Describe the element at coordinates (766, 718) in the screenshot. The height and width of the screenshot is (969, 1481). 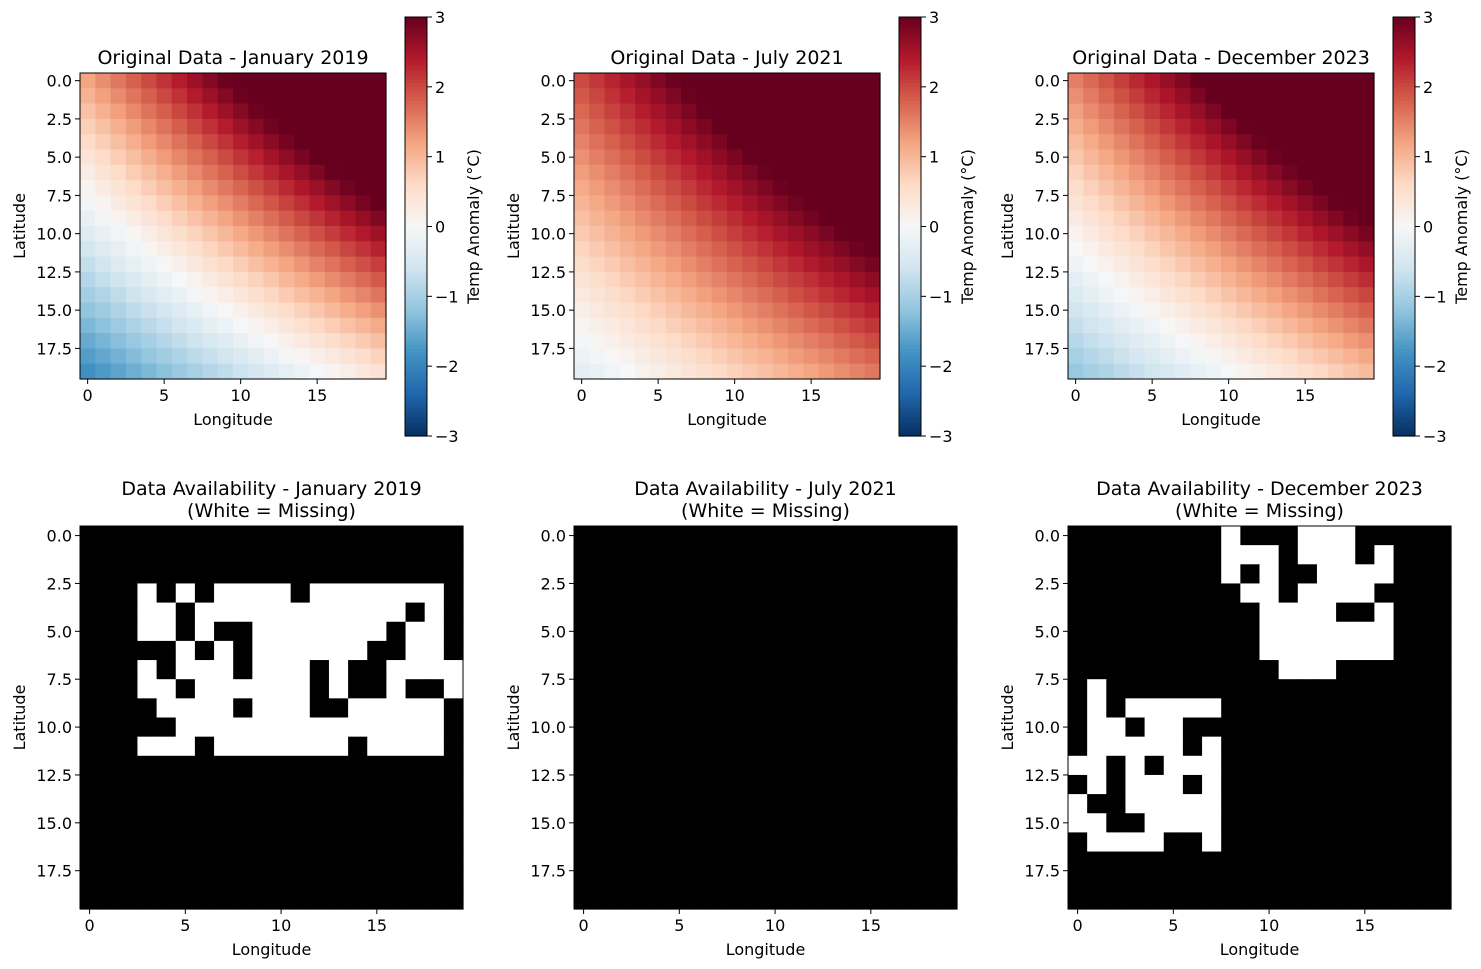
I see `heatmap-cells` at that location.